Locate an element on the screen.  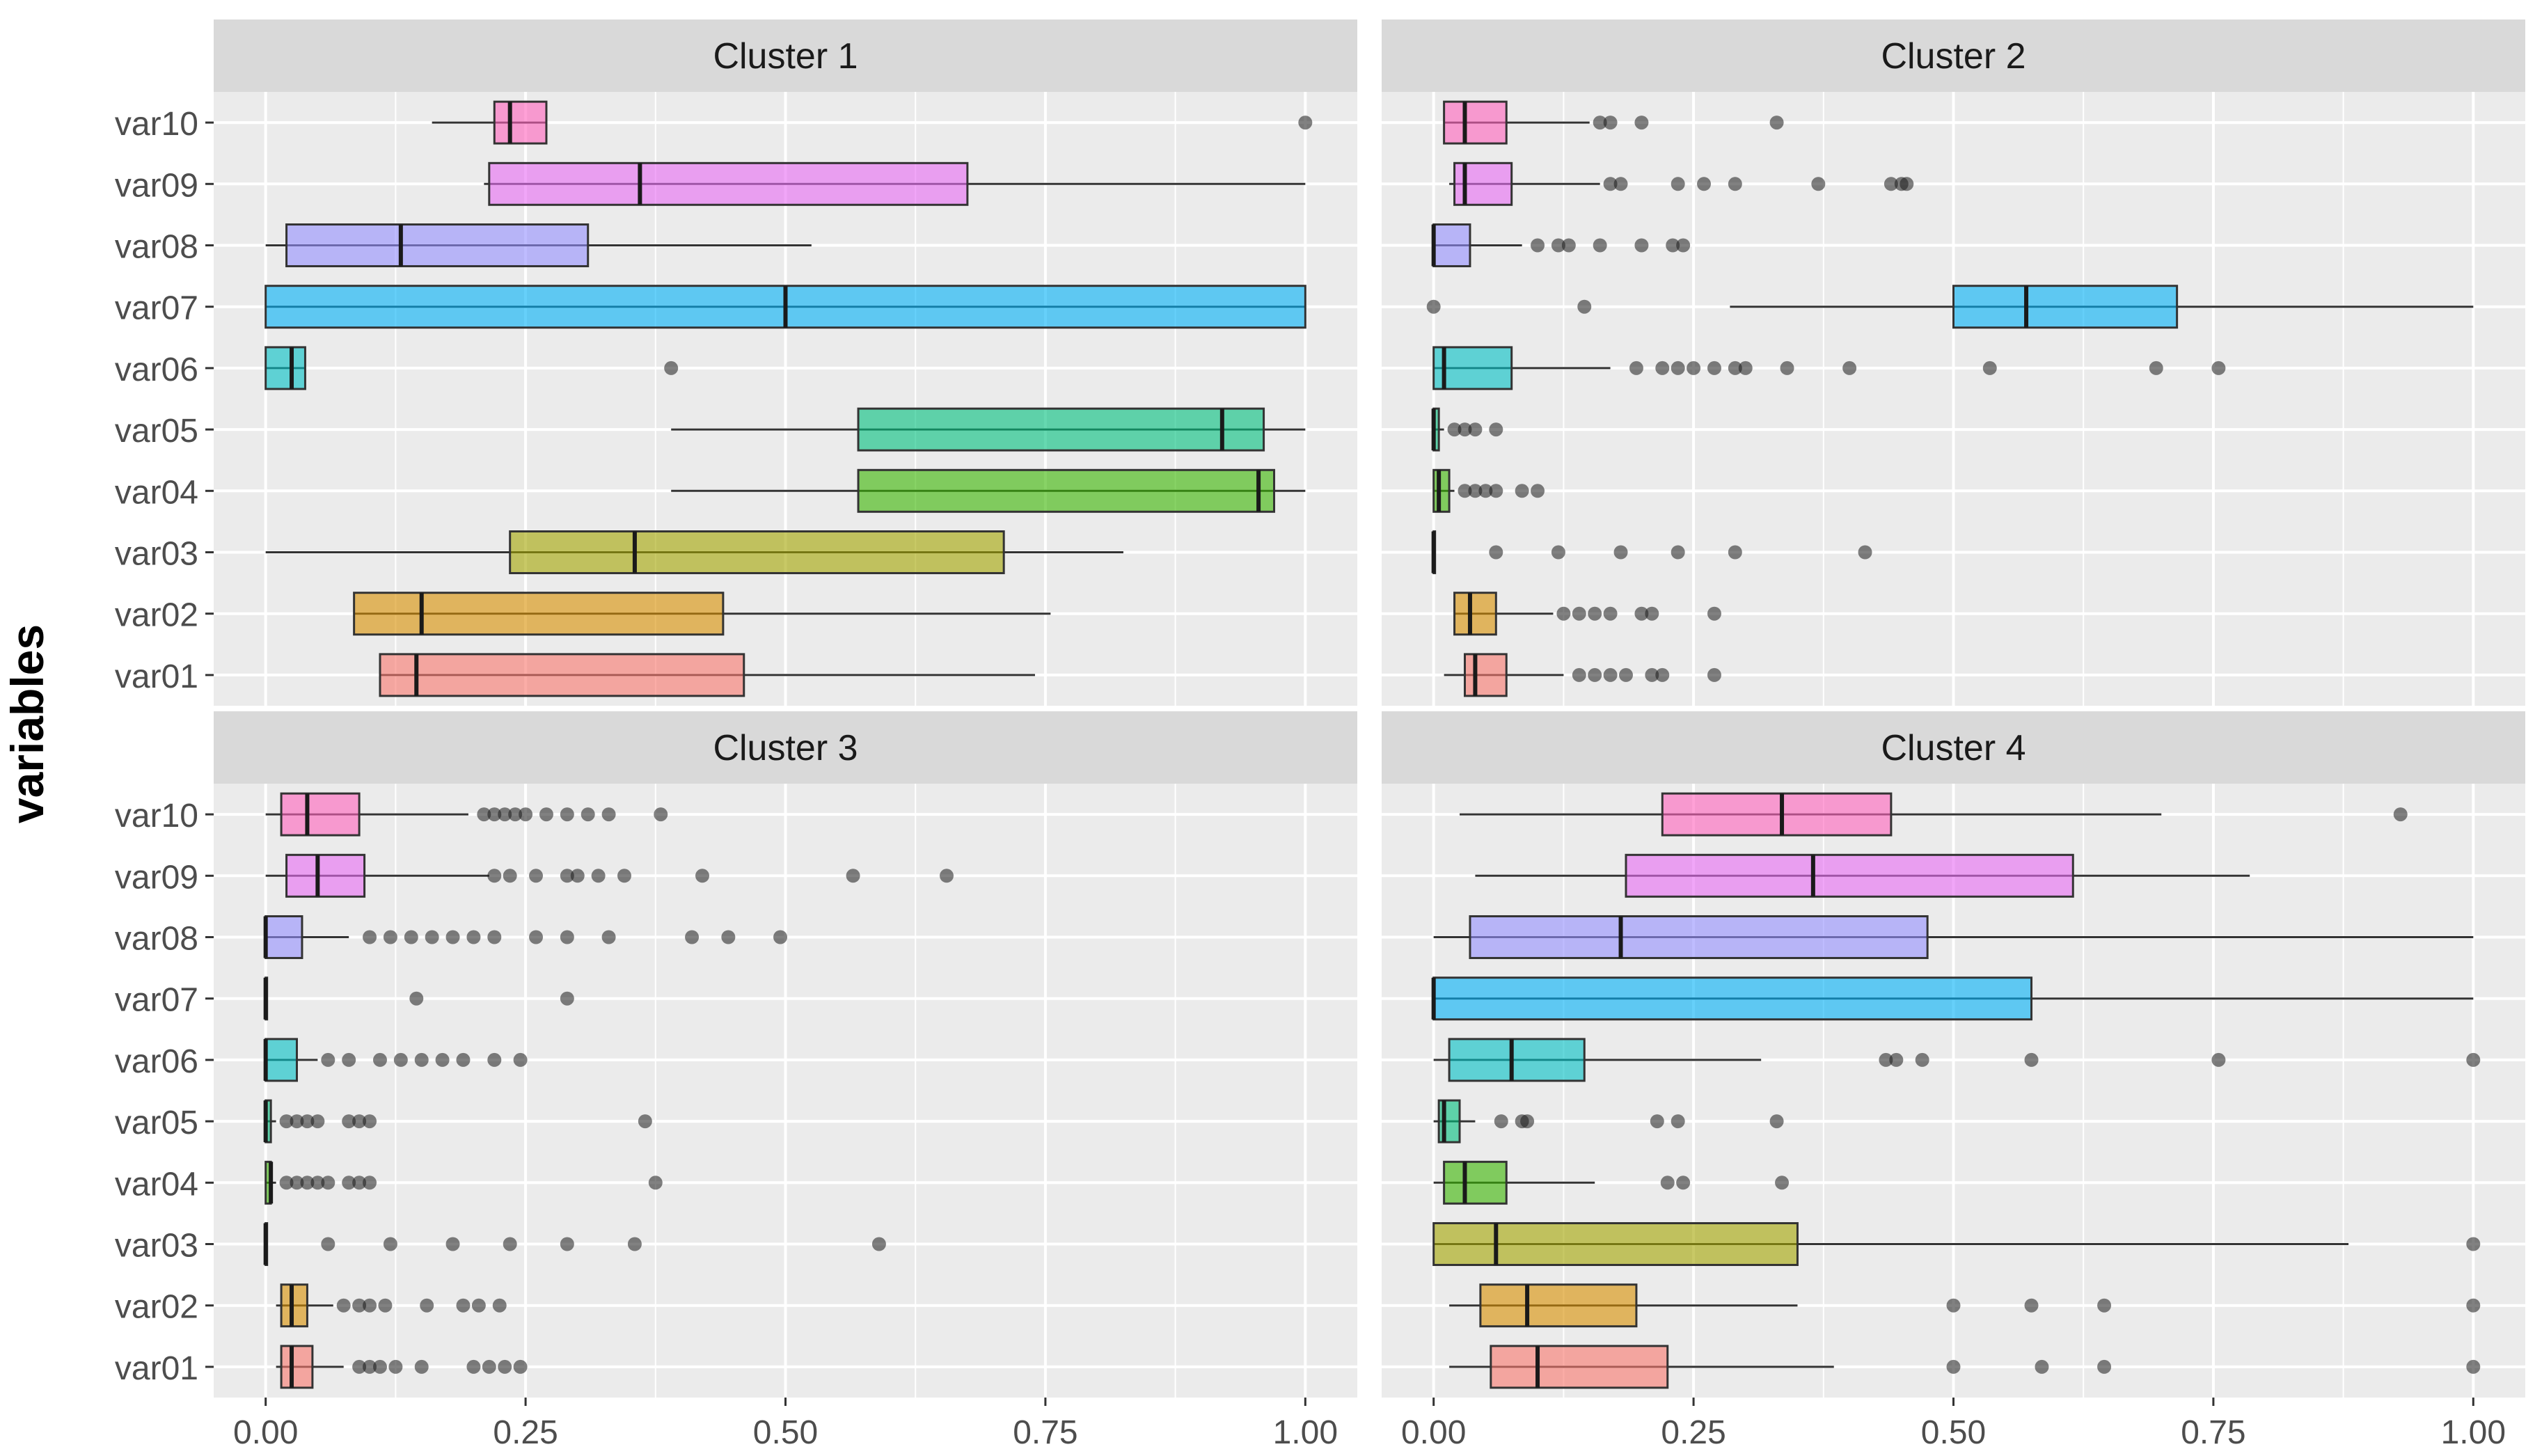
y-tick-label: var10 is located at coordinates (156, 816).